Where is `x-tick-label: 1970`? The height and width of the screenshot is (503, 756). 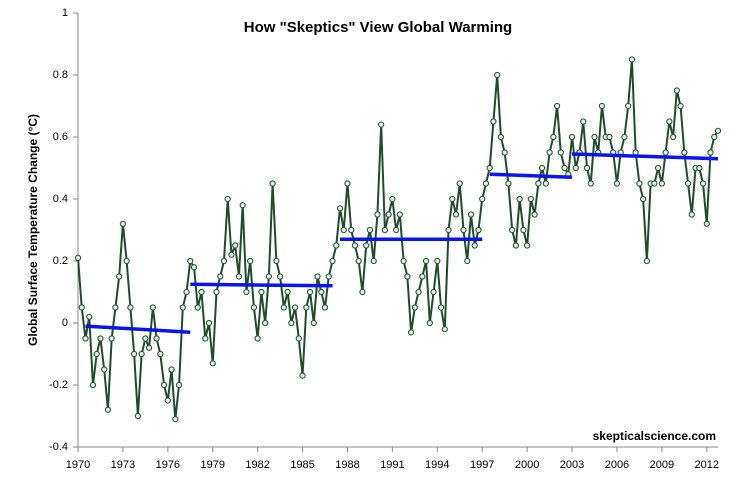 x-tick-label: 1970 is located at coordinates (78, 465).